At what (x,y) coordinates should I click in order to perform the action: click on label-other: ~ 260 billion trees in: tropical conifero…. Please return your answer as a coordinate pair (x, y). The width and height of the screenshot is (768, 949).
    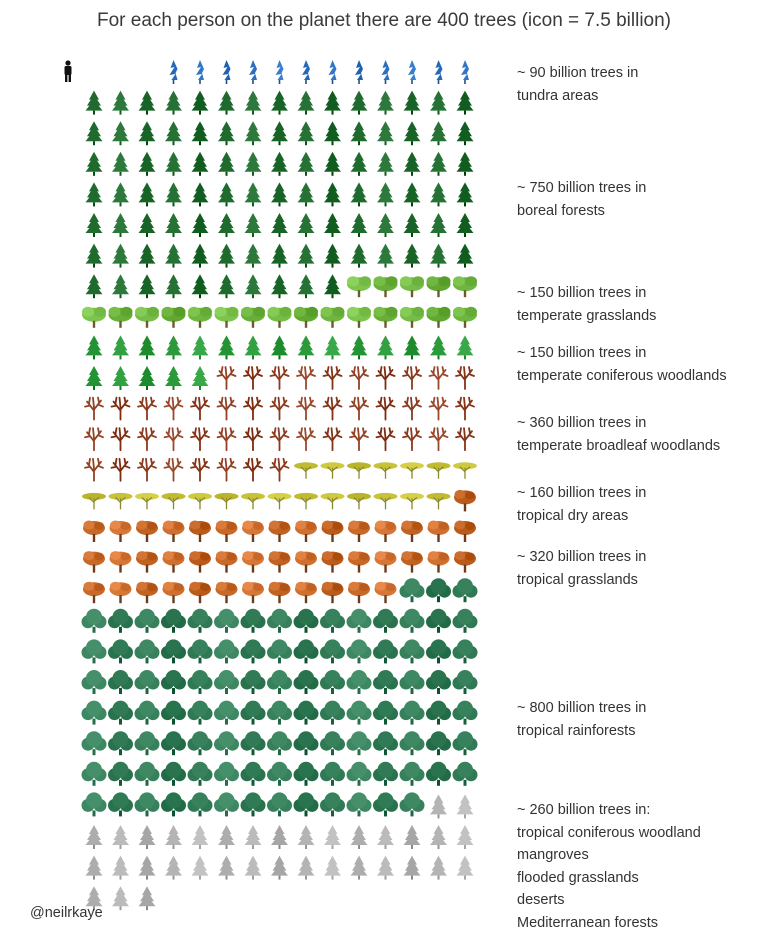
    Looking at the image, I should click on (609, 866).